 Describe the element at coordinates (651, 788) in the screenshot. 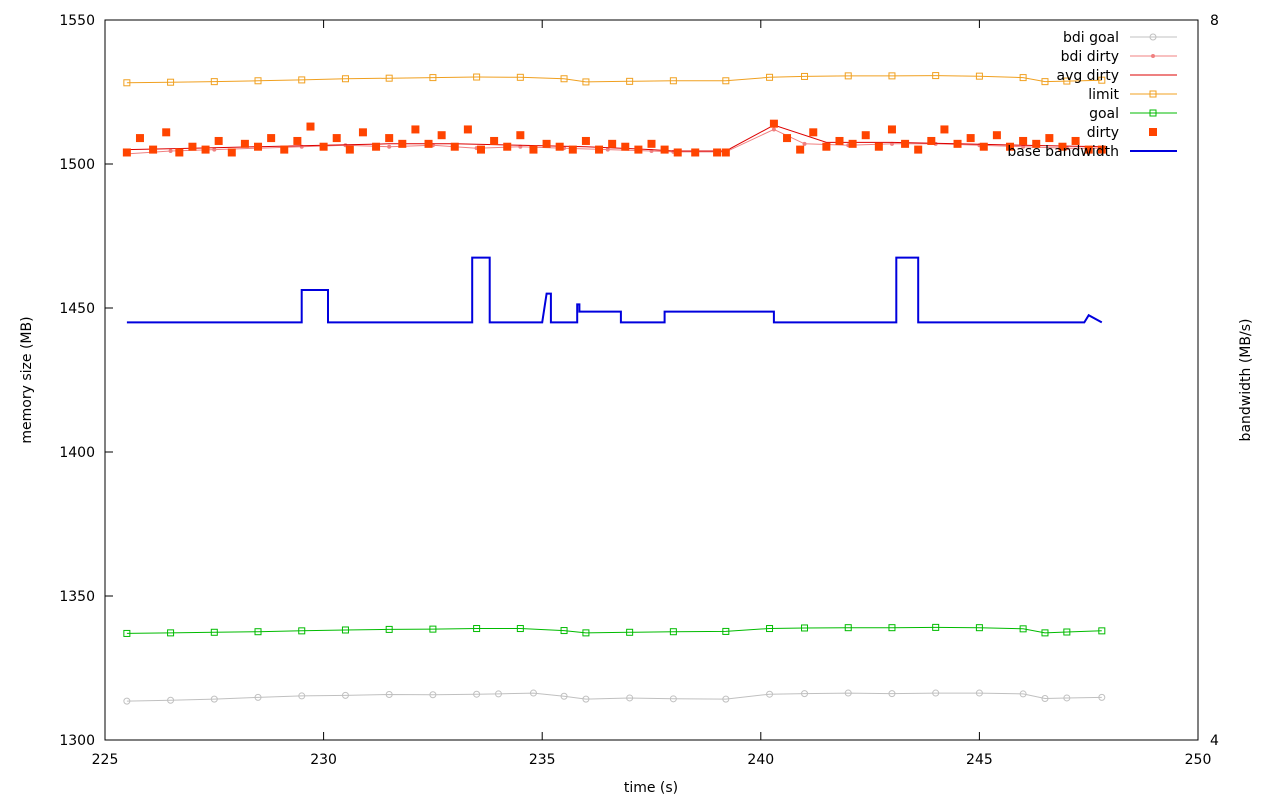

I see `x-axis-title: time (s)` at that location.